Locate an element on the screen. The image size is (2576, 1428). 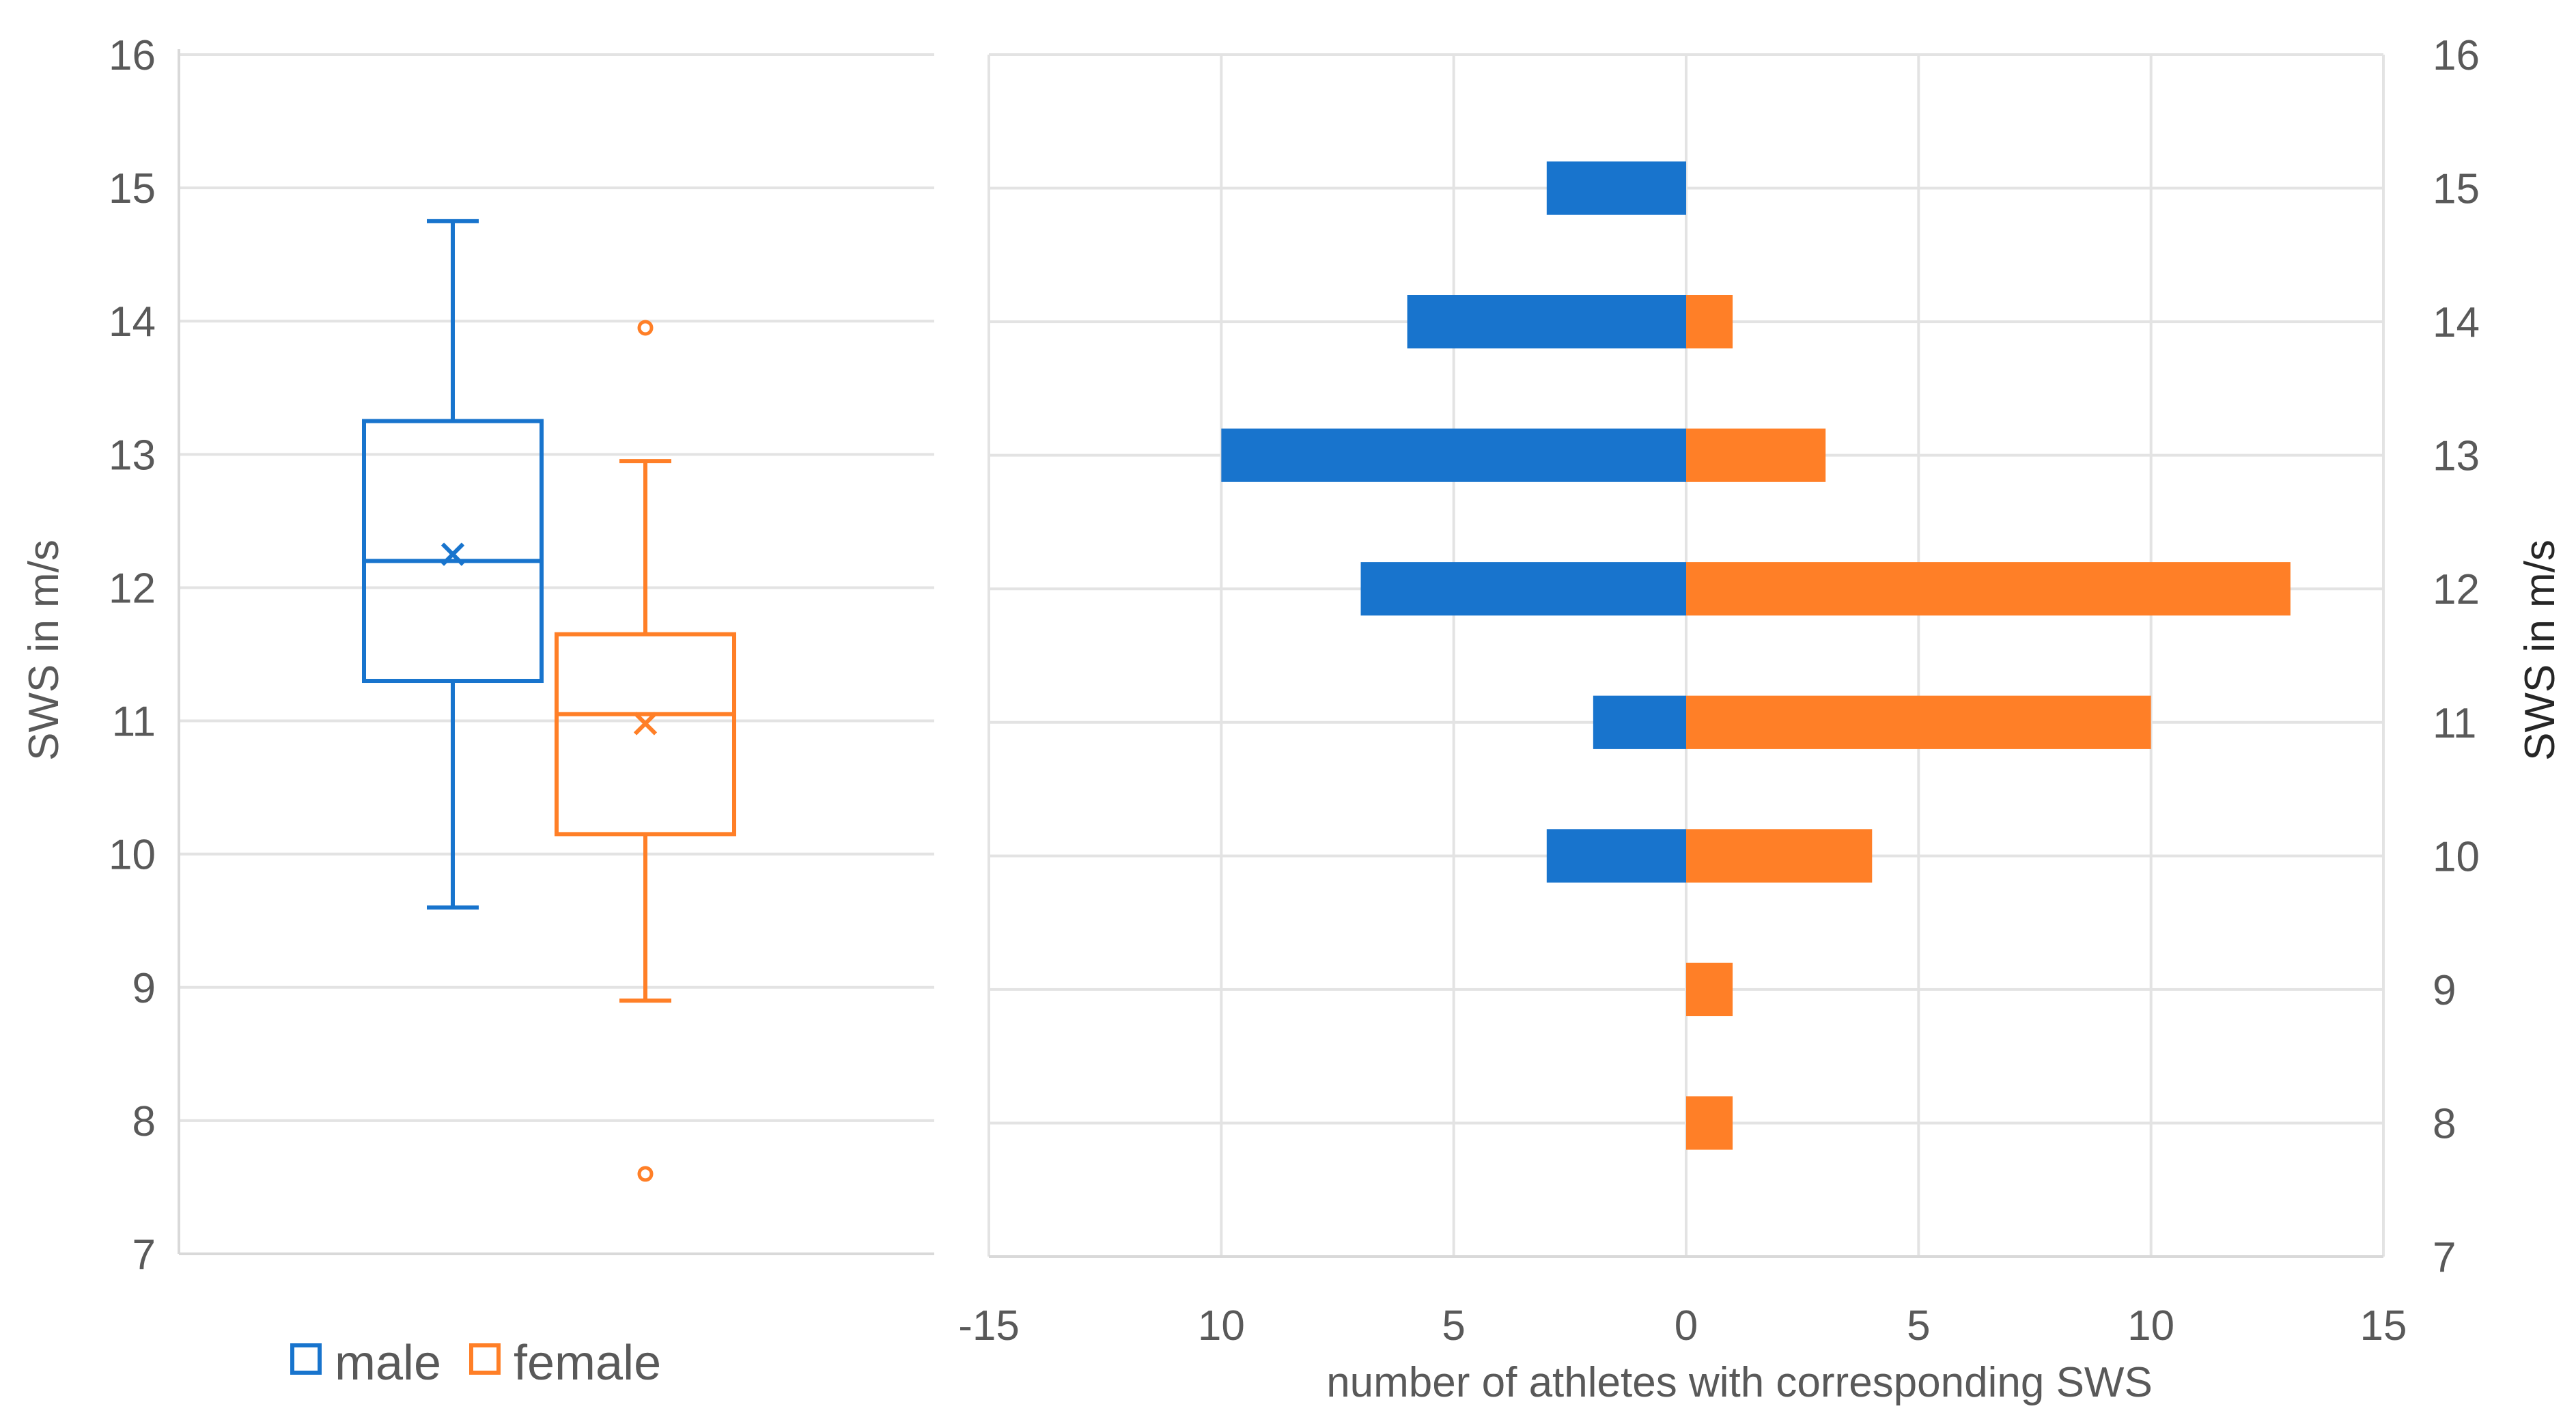
legend: male female is located at coordinates (475, 1363).